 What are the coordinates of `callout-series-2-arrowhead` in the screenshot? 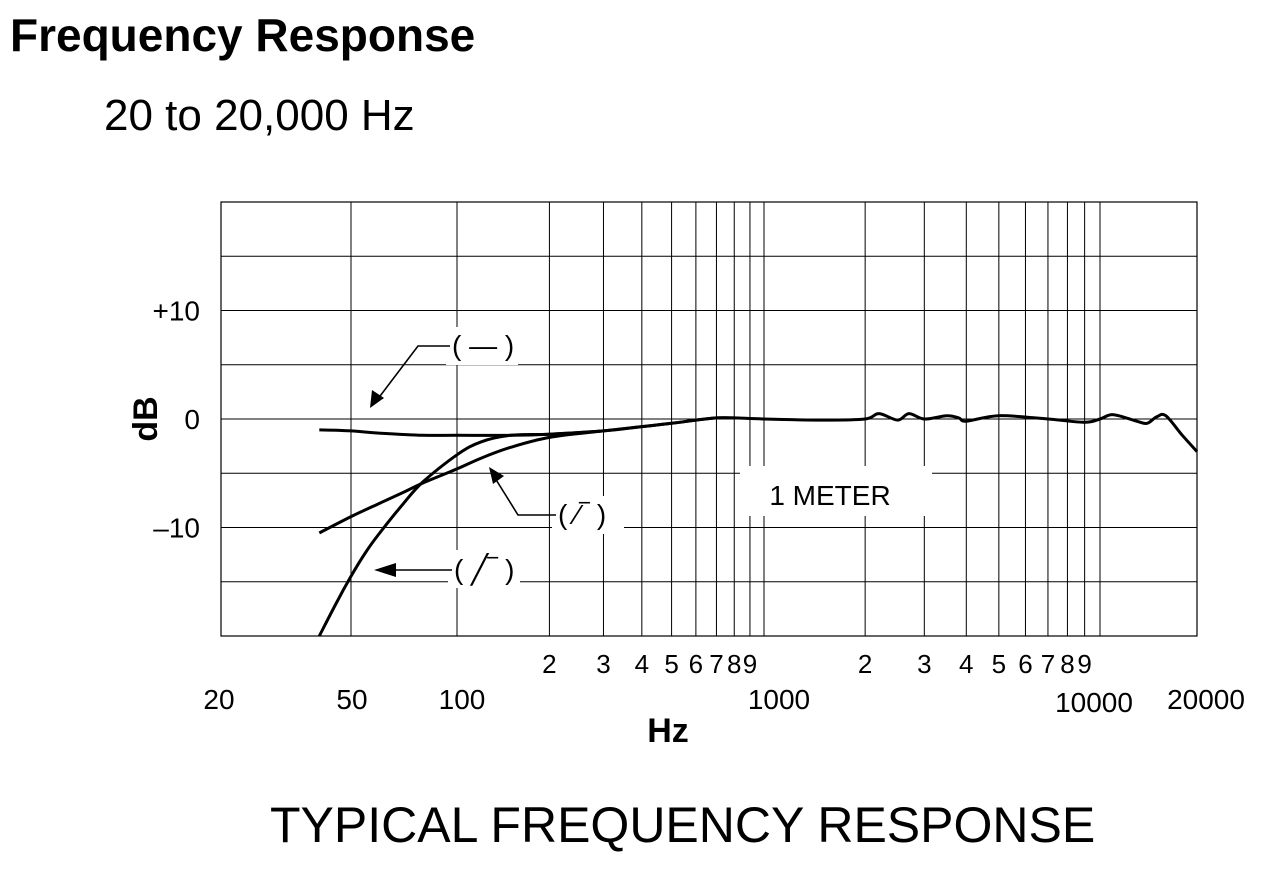 It's located at (496, 475).